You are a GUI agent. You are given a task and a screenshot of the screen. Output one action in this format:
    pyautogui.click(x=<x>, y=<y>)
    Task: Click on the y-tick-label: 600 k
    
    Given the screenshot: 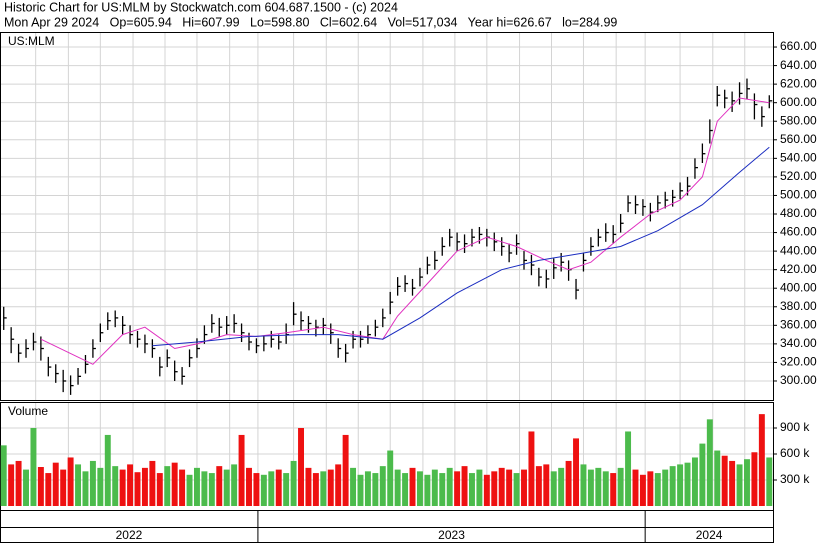 What is the action you would take?
    pyautogui.click(x=795, y=453)
    